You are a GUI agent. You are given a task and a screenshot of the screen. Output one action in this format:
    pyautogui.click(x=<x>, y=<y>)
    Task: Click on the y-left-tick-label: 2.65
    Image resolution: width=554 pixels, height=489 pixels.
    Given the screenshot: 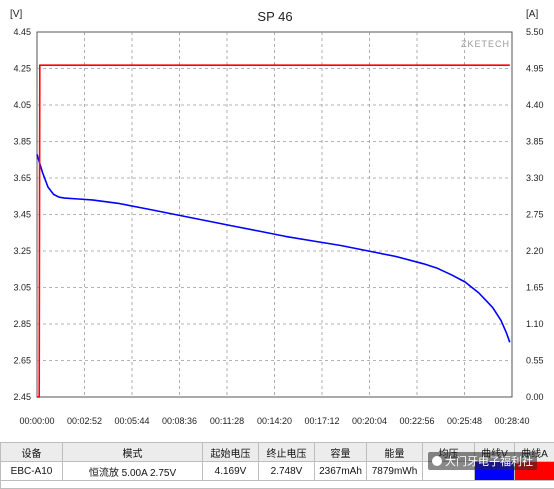 What is the action you would take?
    pyautogui.click(x=22, y=361)
    